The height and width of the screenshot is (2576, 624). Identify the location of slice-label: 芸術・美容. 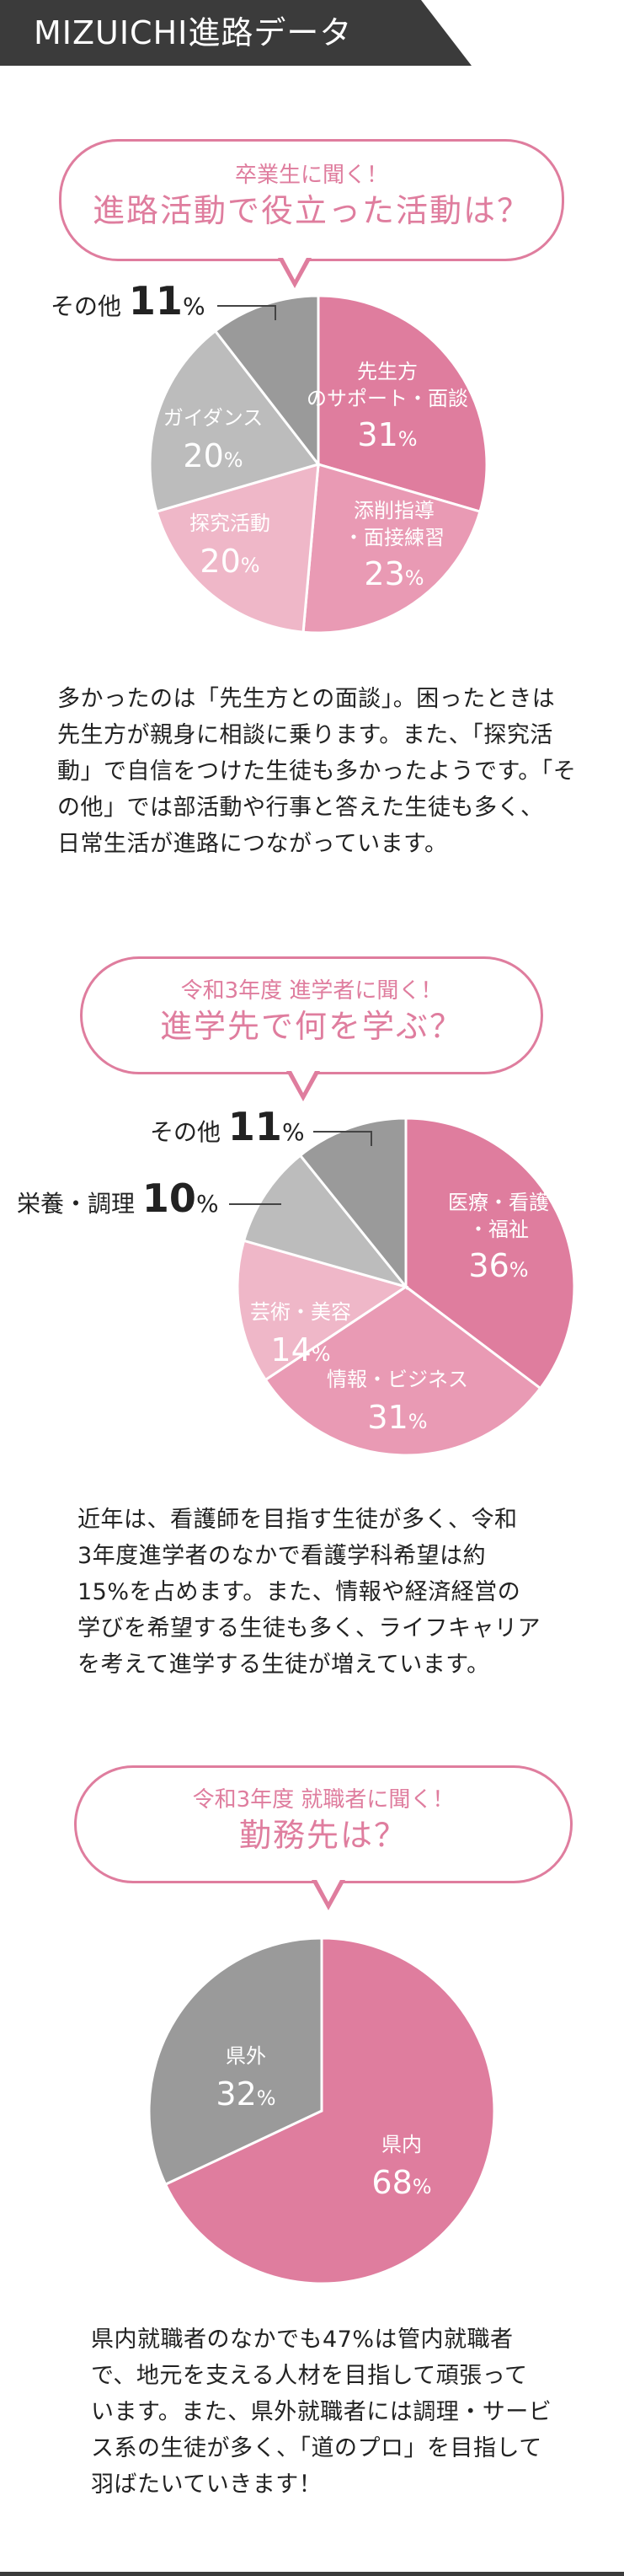
(300, 1312).